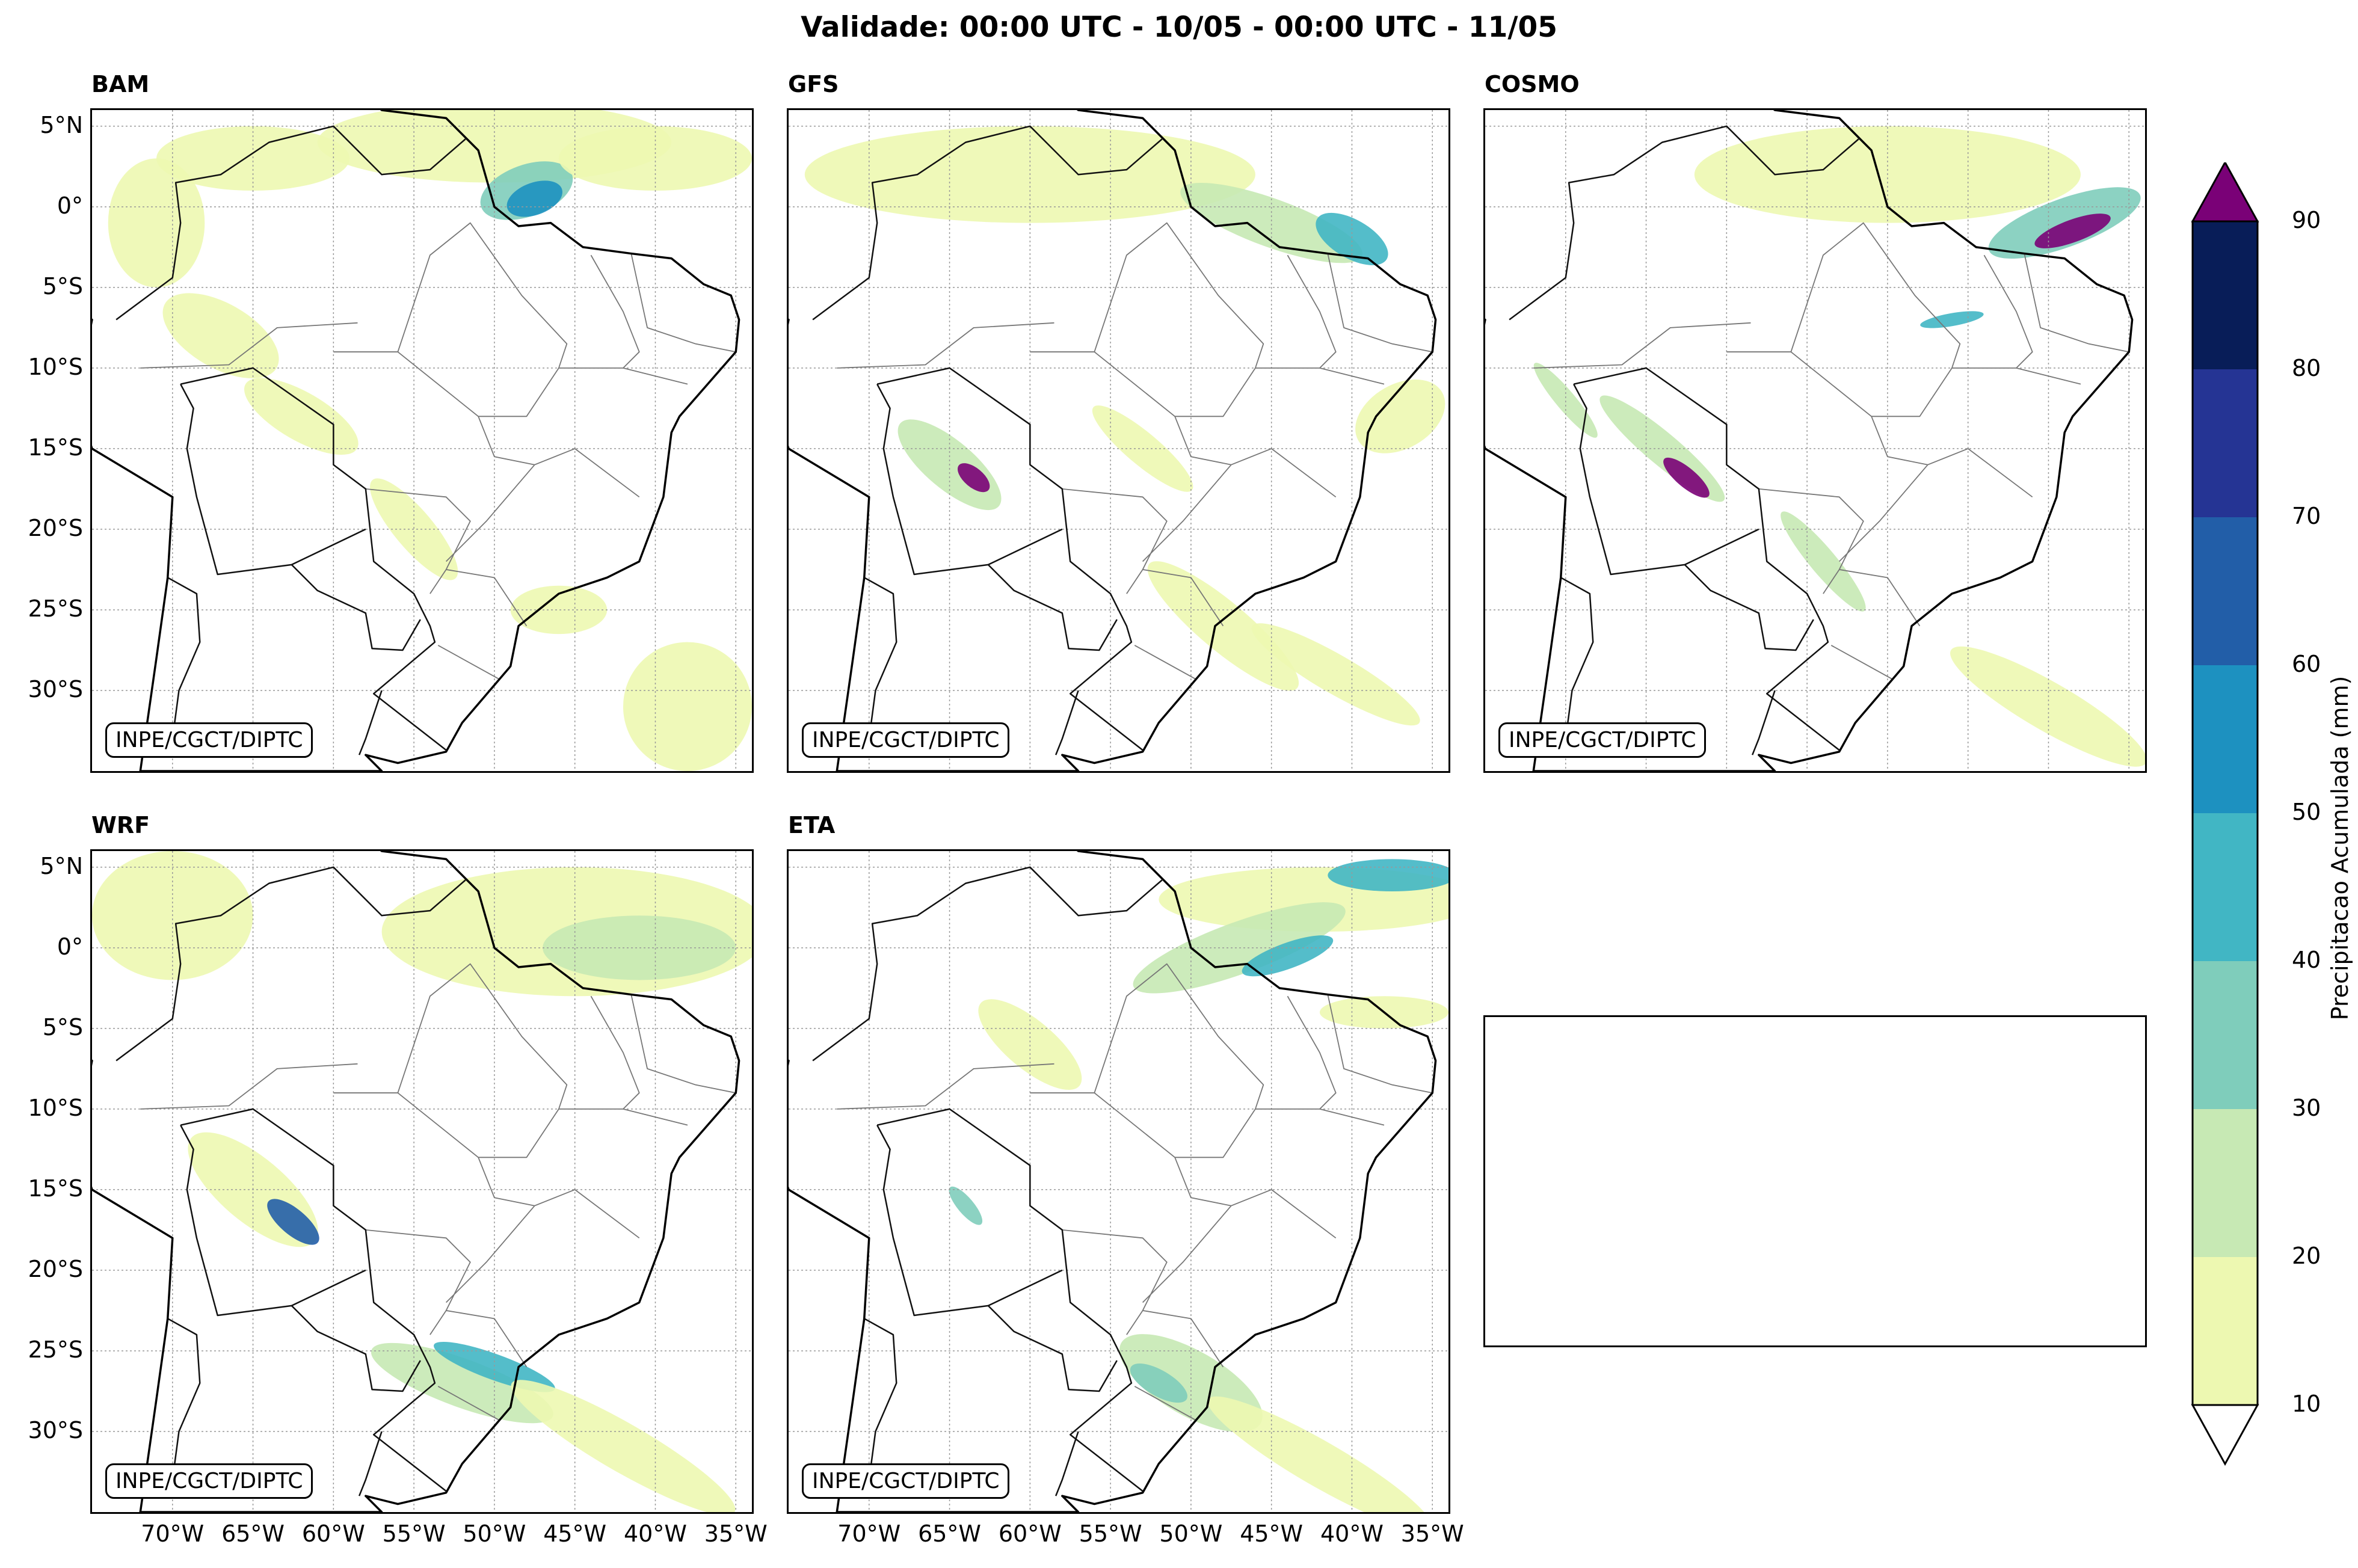 This screenshot has height=1568, width=2358. I want to click on latitude-tick-label: 20°S, so click(56, 1269).